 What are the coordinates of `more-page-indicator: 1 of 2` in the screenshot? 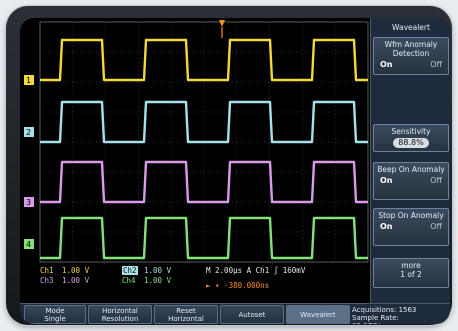 It's located at (411, 274).